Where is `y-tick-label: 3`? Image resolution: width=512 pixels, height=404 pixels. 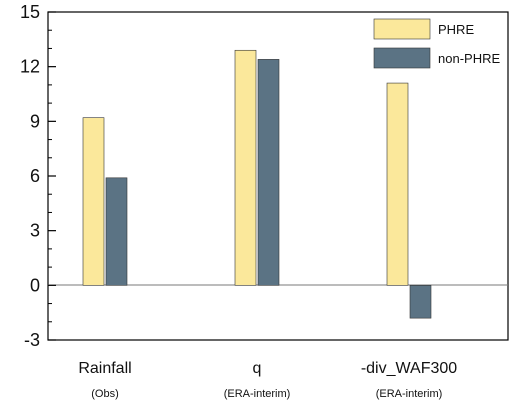 y-tick-label: 3 is located at coordinates (35, 231).